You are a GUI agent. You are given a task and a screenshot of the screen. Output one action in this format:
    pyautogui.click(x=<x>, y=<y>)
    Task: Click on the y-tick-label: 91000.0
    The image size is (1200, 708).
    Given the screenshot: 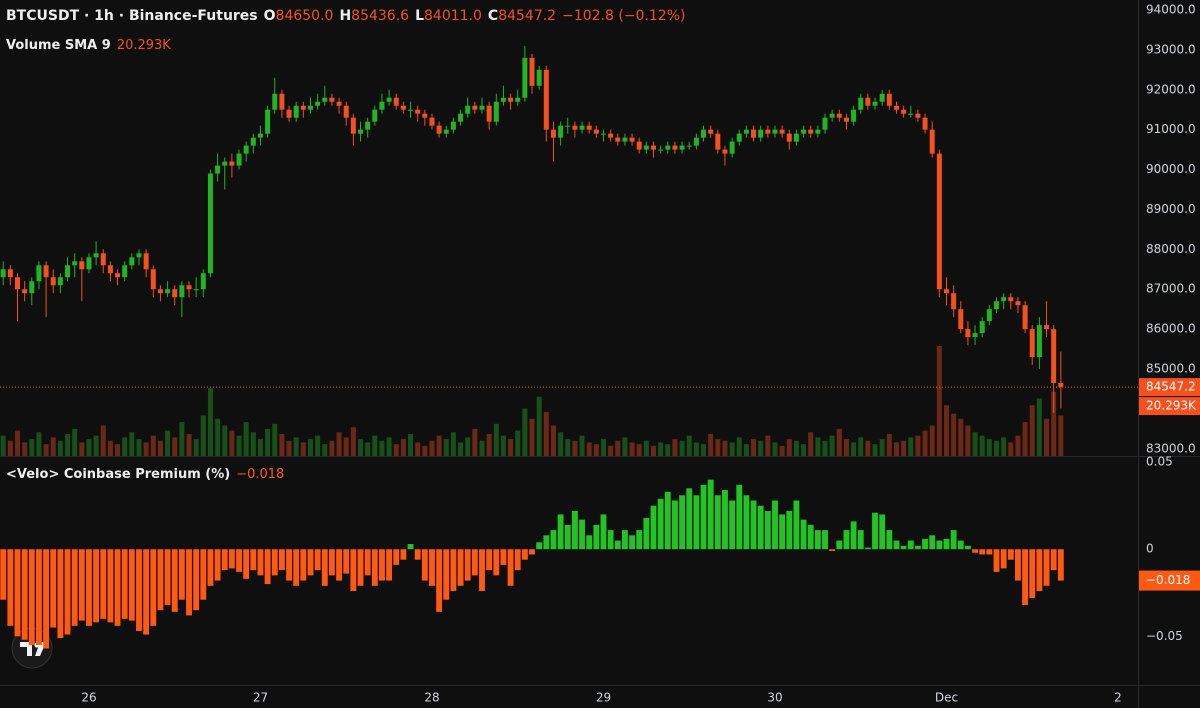 What is the action you would take?
    pyautogui.click(x=1171, y=129)
    